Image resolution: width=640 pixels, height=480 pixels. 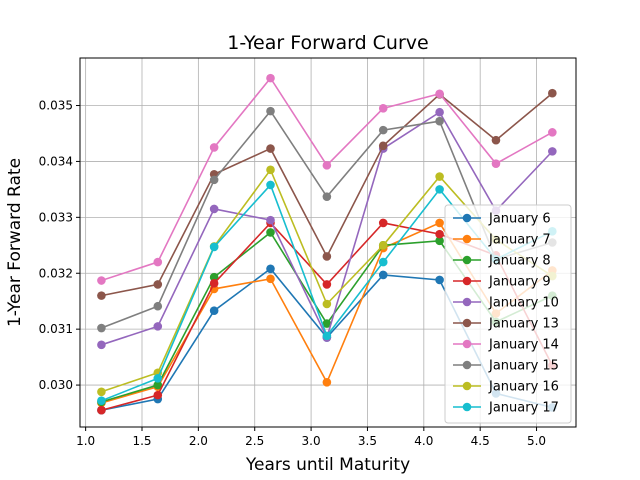 I want to click on legend-entry: January 6, so click(x=502, y=219).